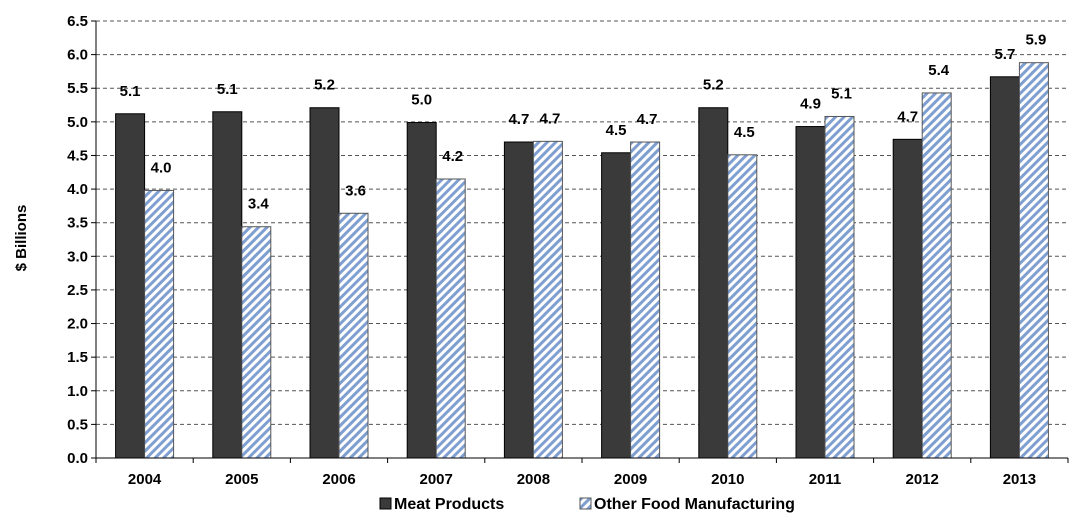 This screenshot has width=1076, height=530. What do you see at coordinates (744, 132) in the screenshot?
I see `data-label-other-food-manufacturing: 4.5` at bounding box center [744, 132].